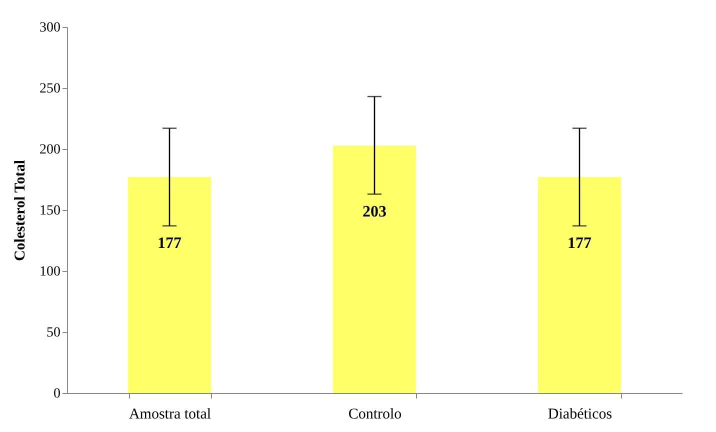 The width and height of the screenshot is (716, 432). I want to click on x-tick-label: Controlo, so click(375, 414).